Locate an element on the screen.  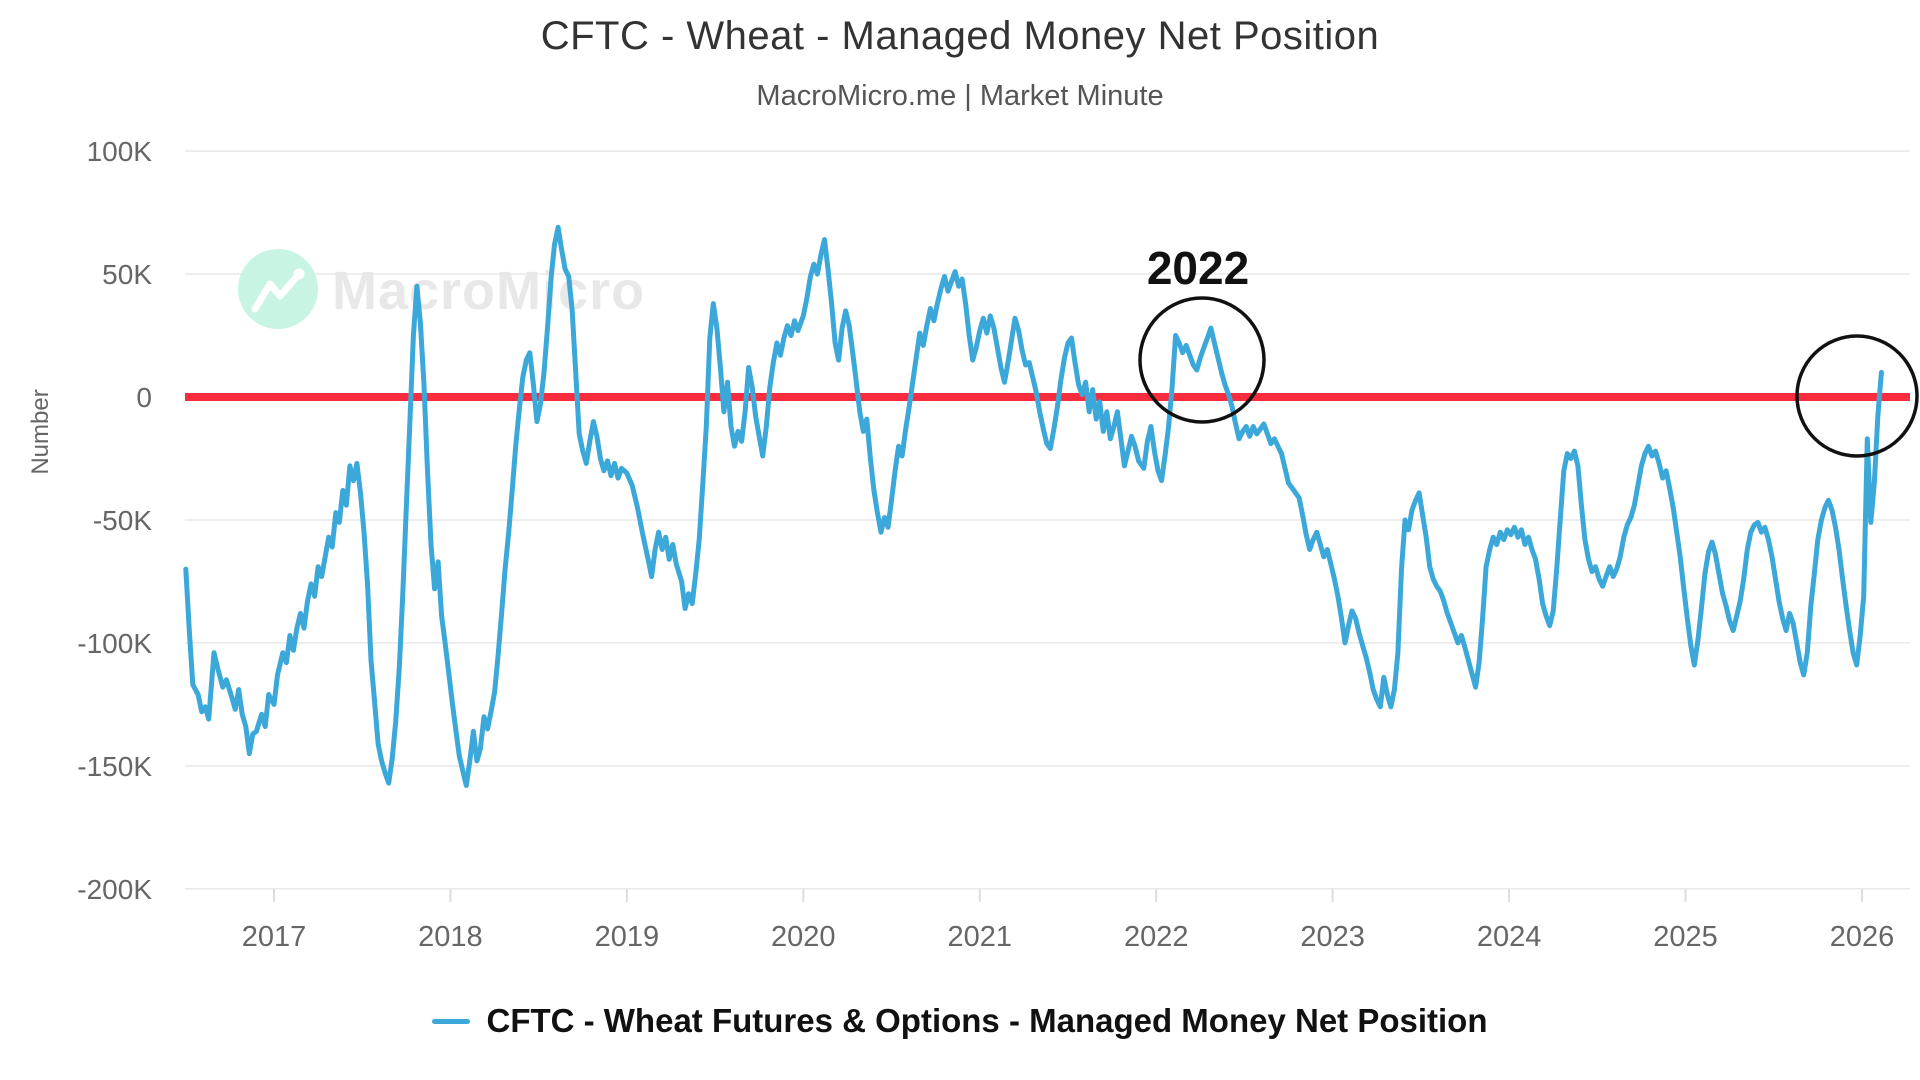
x-axis-tick-label: 2023 is located at coordinates (1332, 937).